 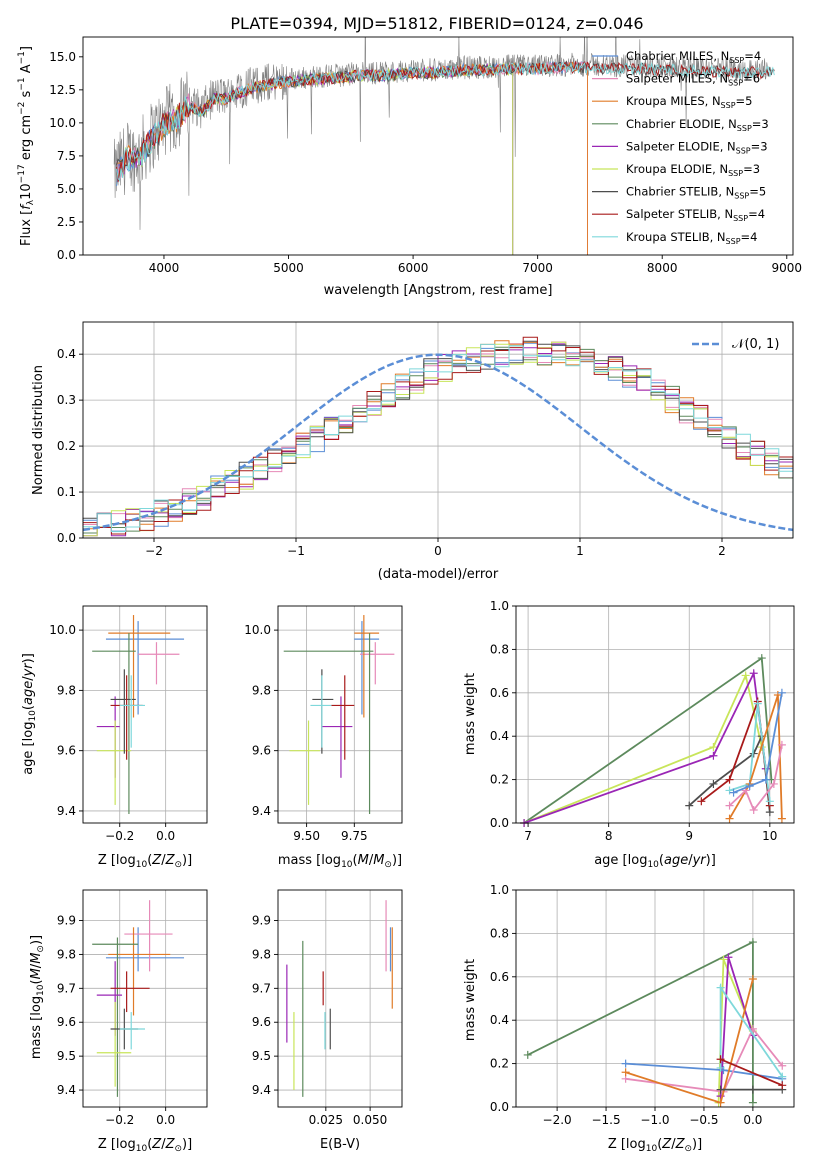 What do you see at coordinates (66, 156) in the screenshot?
I see `spectrum-ytick-label: 7.5` at bounding box center [66, 156].